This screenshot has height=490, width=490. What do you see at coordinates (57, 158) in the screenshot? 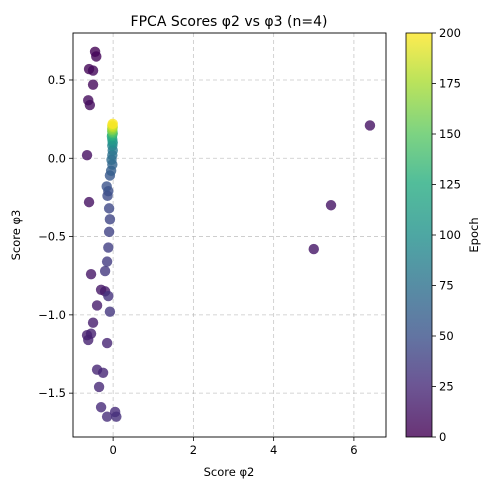
I see `y-tick-label: 0.0` at bounding box center [57, 158].